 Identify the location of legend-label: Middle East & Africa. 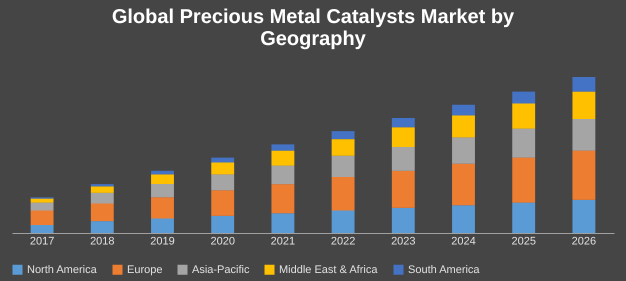
(328, 270).